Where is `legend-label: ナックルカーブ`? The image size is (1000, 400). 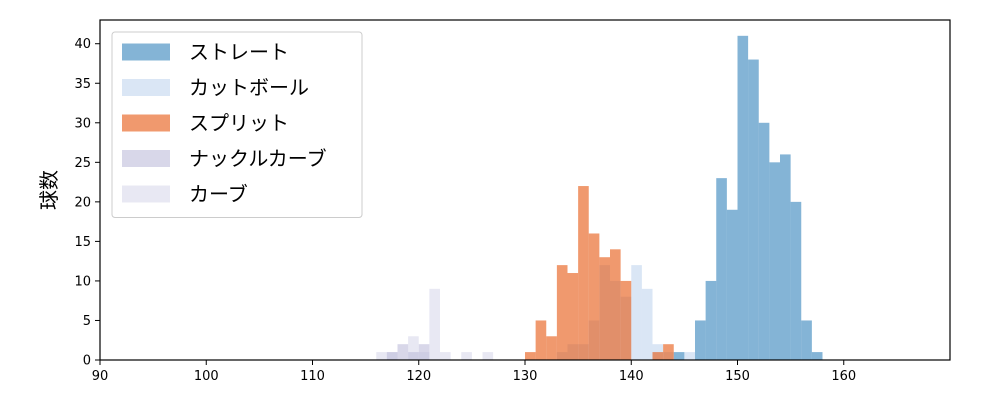 legend-label: ナックルカーブ is located at coordinates (258, 159).